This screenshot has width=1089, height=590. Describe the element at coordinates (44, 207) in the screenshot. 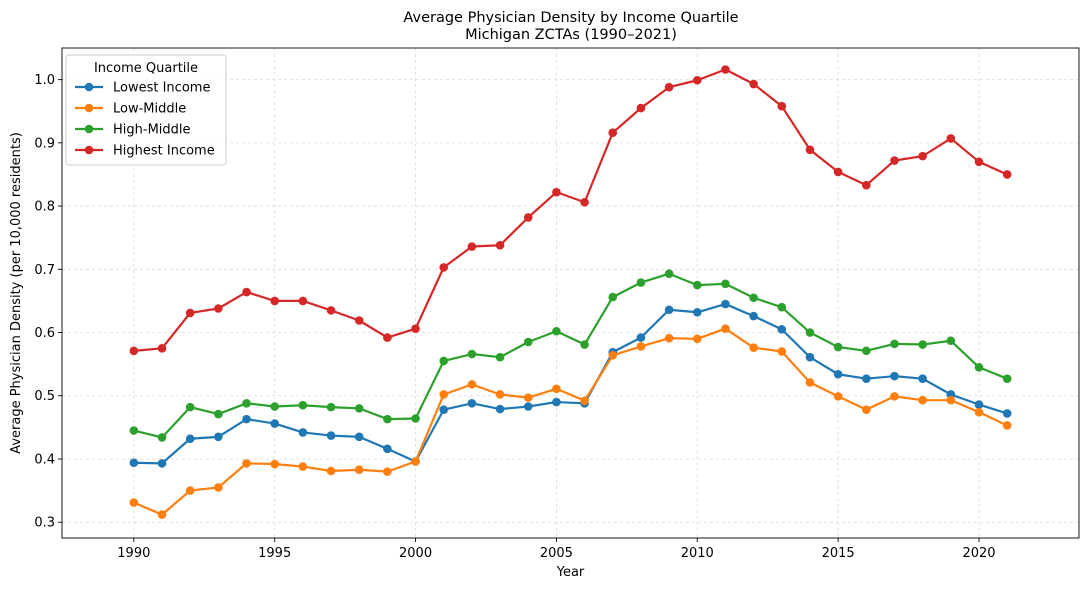

I see `y-tick-label: 0.8` at that location.